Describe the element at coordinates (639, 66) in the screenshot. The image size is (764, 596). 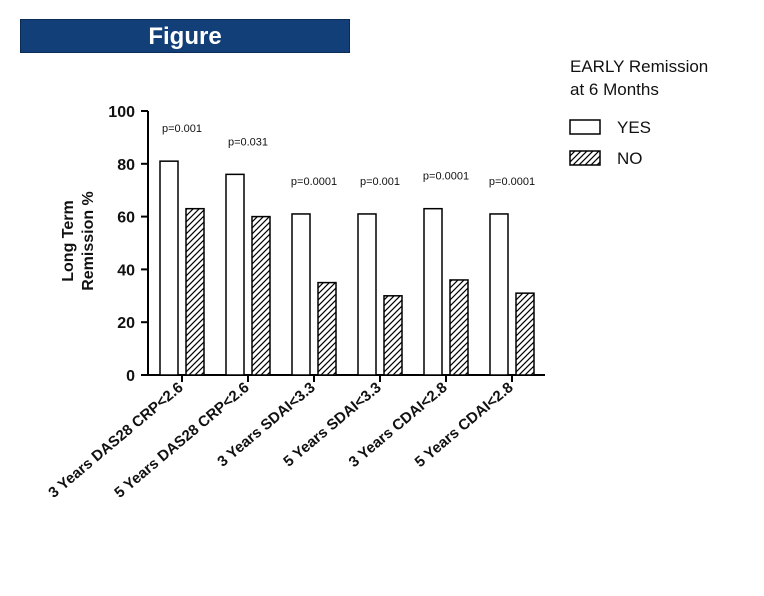
I see `legend-title-line-1: EARLY Remission` at that location.